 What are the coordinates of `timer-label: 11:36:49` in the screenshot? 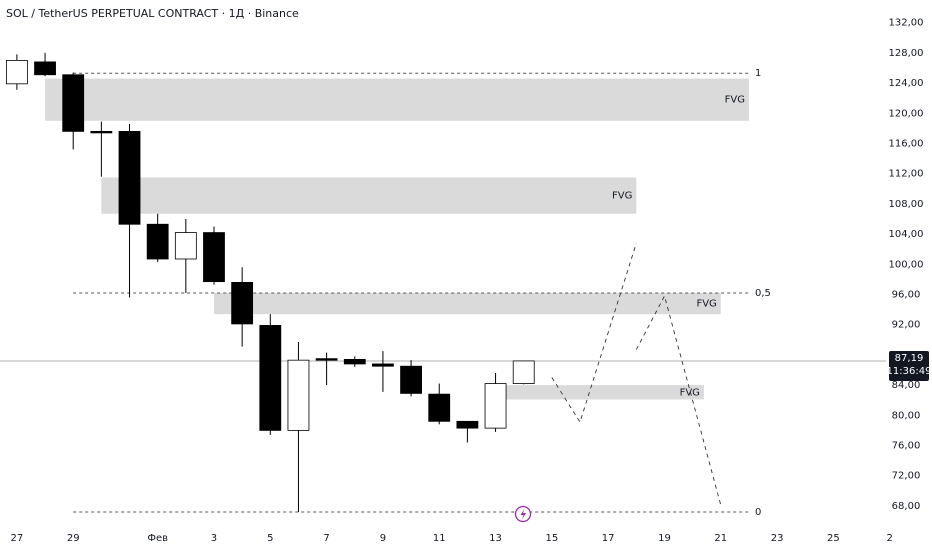 It's located at (909, 371).